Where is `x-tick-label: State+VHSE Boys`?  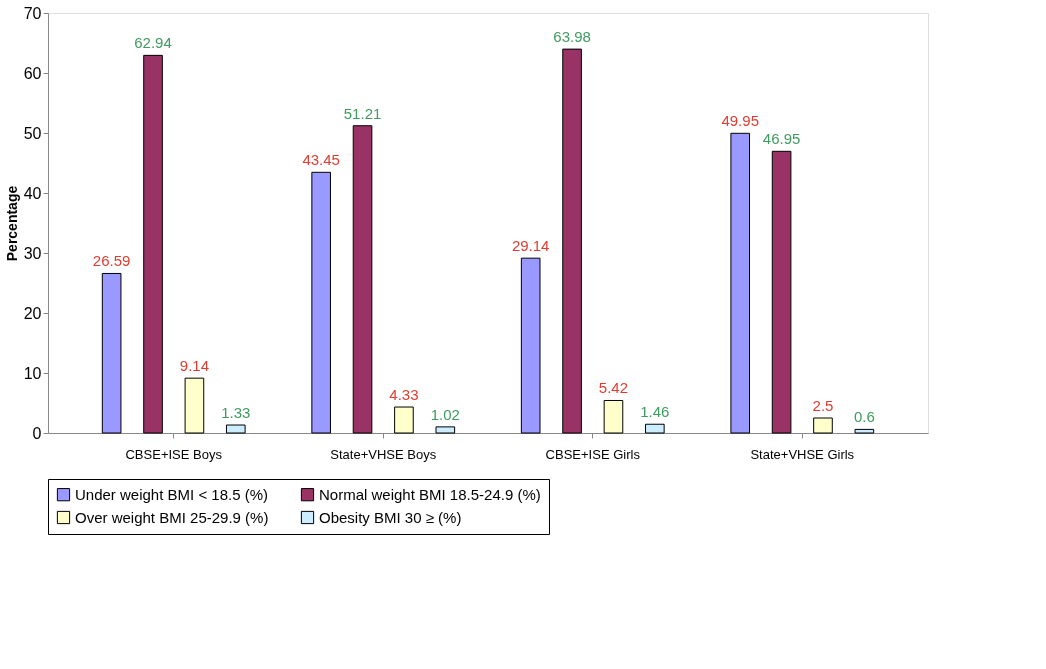 x-tick-label: State+VHSE Boys is located at coordinates (383, 454).